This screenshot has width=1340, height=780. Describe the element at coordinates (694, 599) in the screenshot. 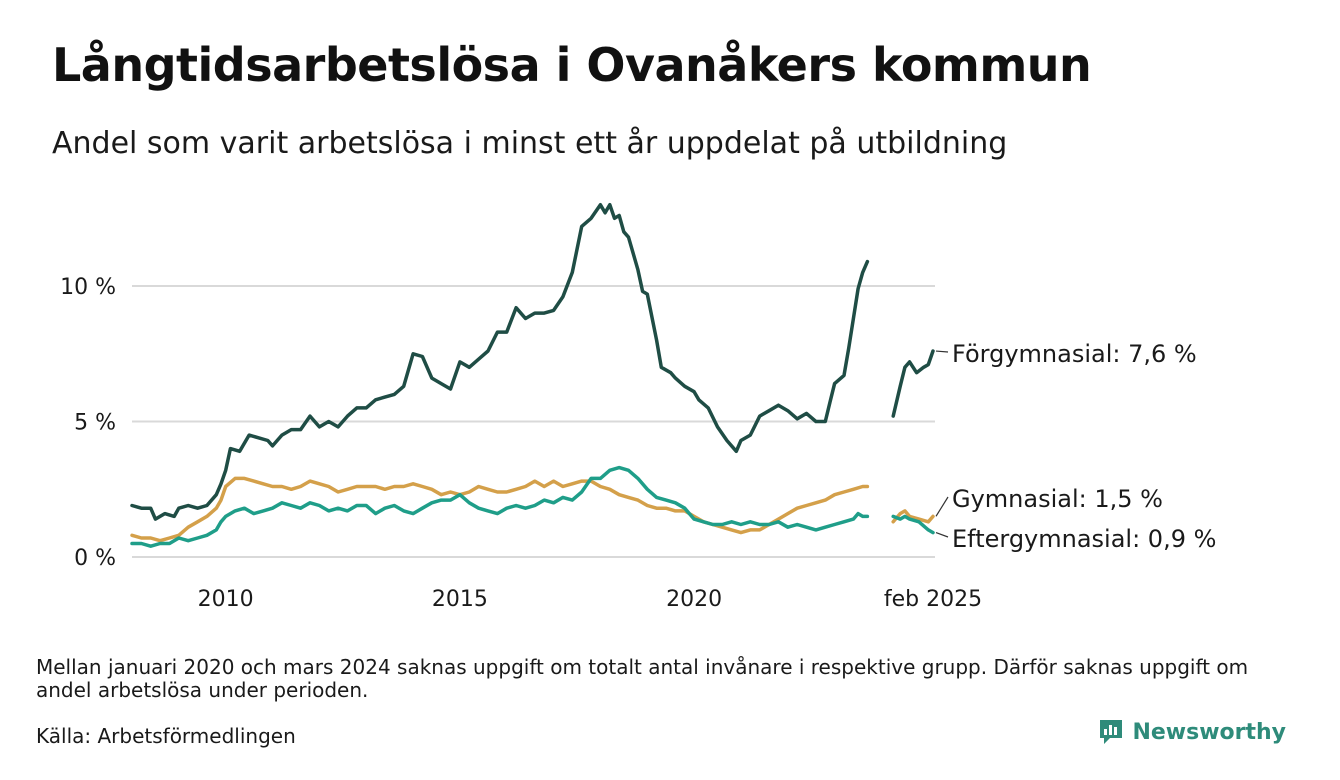

I see `x-tick-label: 2020` at that location.